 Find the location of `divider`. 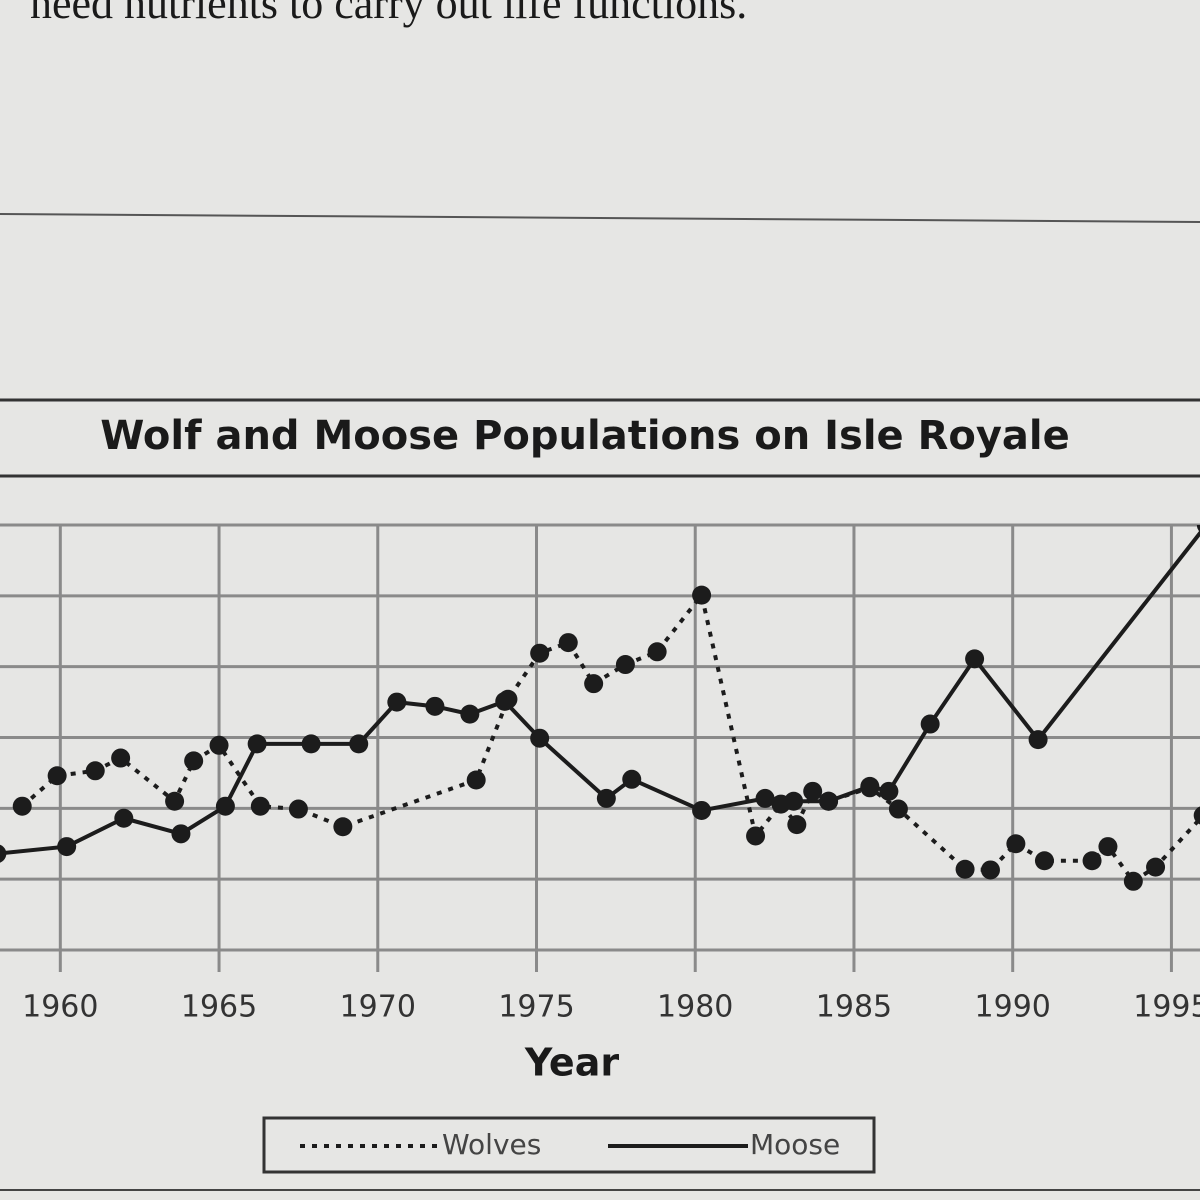

divider is located at coordinates (600, 218).